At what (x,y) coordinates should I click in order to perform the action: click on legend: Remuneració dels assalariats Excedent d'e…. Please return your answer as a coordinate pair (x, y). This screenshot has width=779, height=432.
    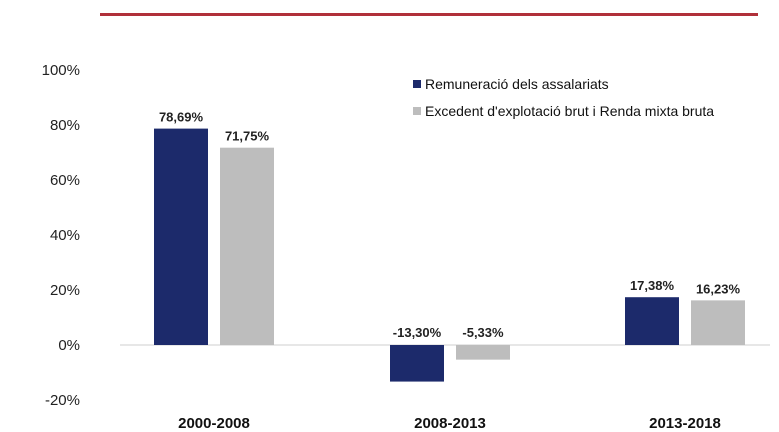
    Looking at the image, I should click on (563, 97).